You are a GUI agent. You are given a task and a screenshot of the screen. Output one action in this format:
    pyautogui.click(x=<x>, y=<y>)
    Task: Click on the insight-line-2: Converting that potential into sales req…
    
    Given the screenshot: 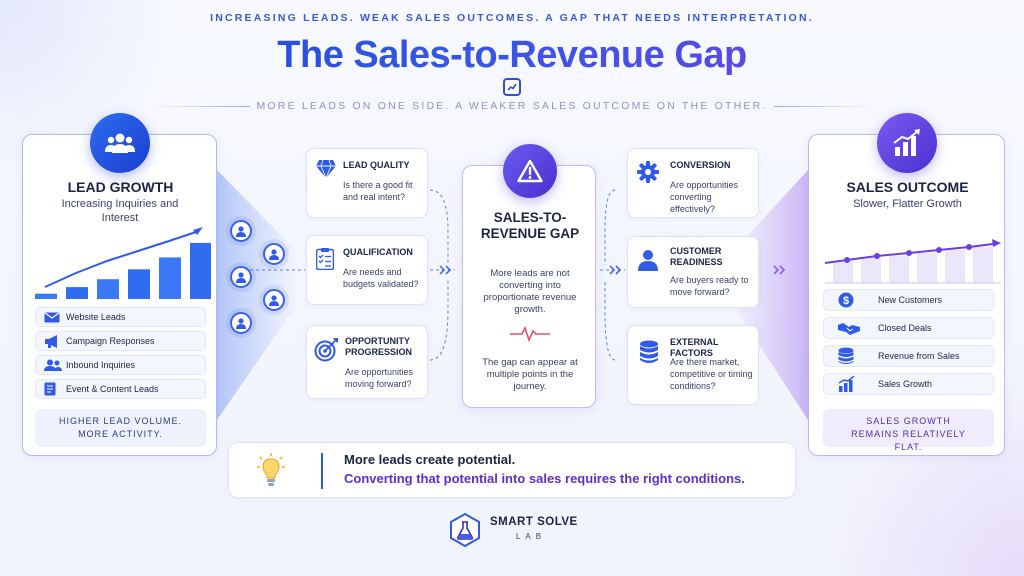 What is the action you would take?
    pyautogui.click(x=544, y=478)
    